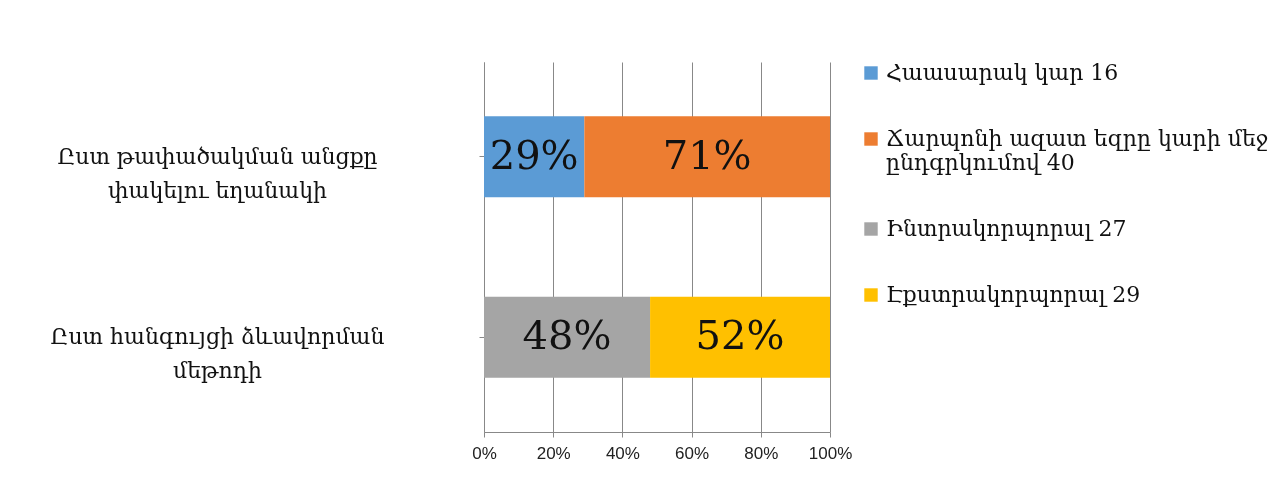  I want to click on data-label: 48%, so click(567, 335).